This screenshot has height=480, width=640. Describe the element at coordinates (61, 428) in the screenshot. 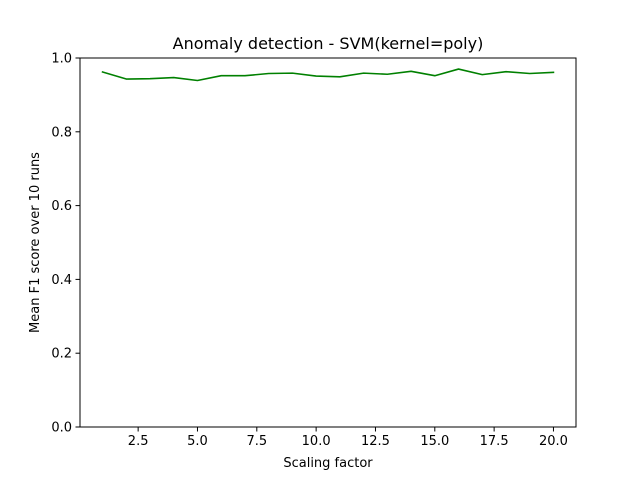

I see `y-tick-label: 0.0` at that location.